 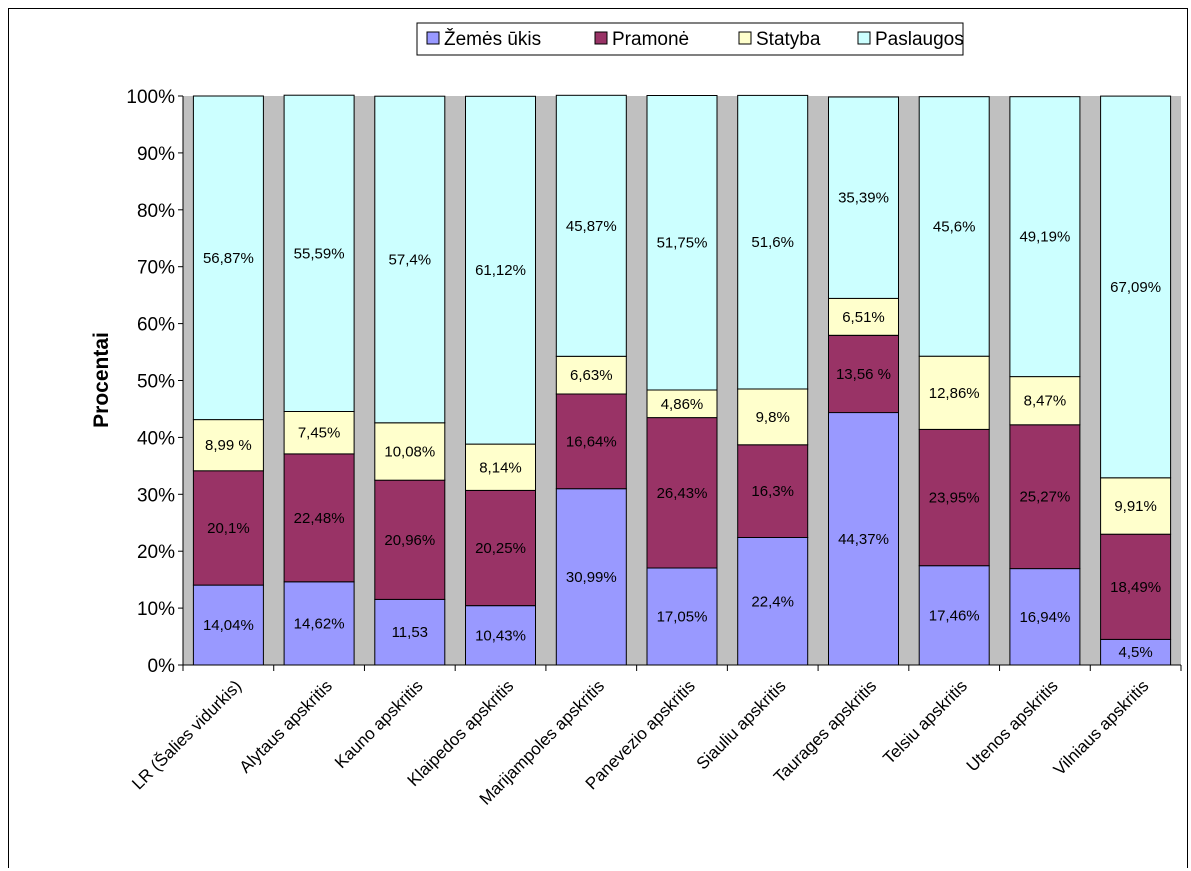 What do you see at coordinates (156, 552) in the screenshot?
I see `y-tick-label: 20%` at bounding box center [156, 552].